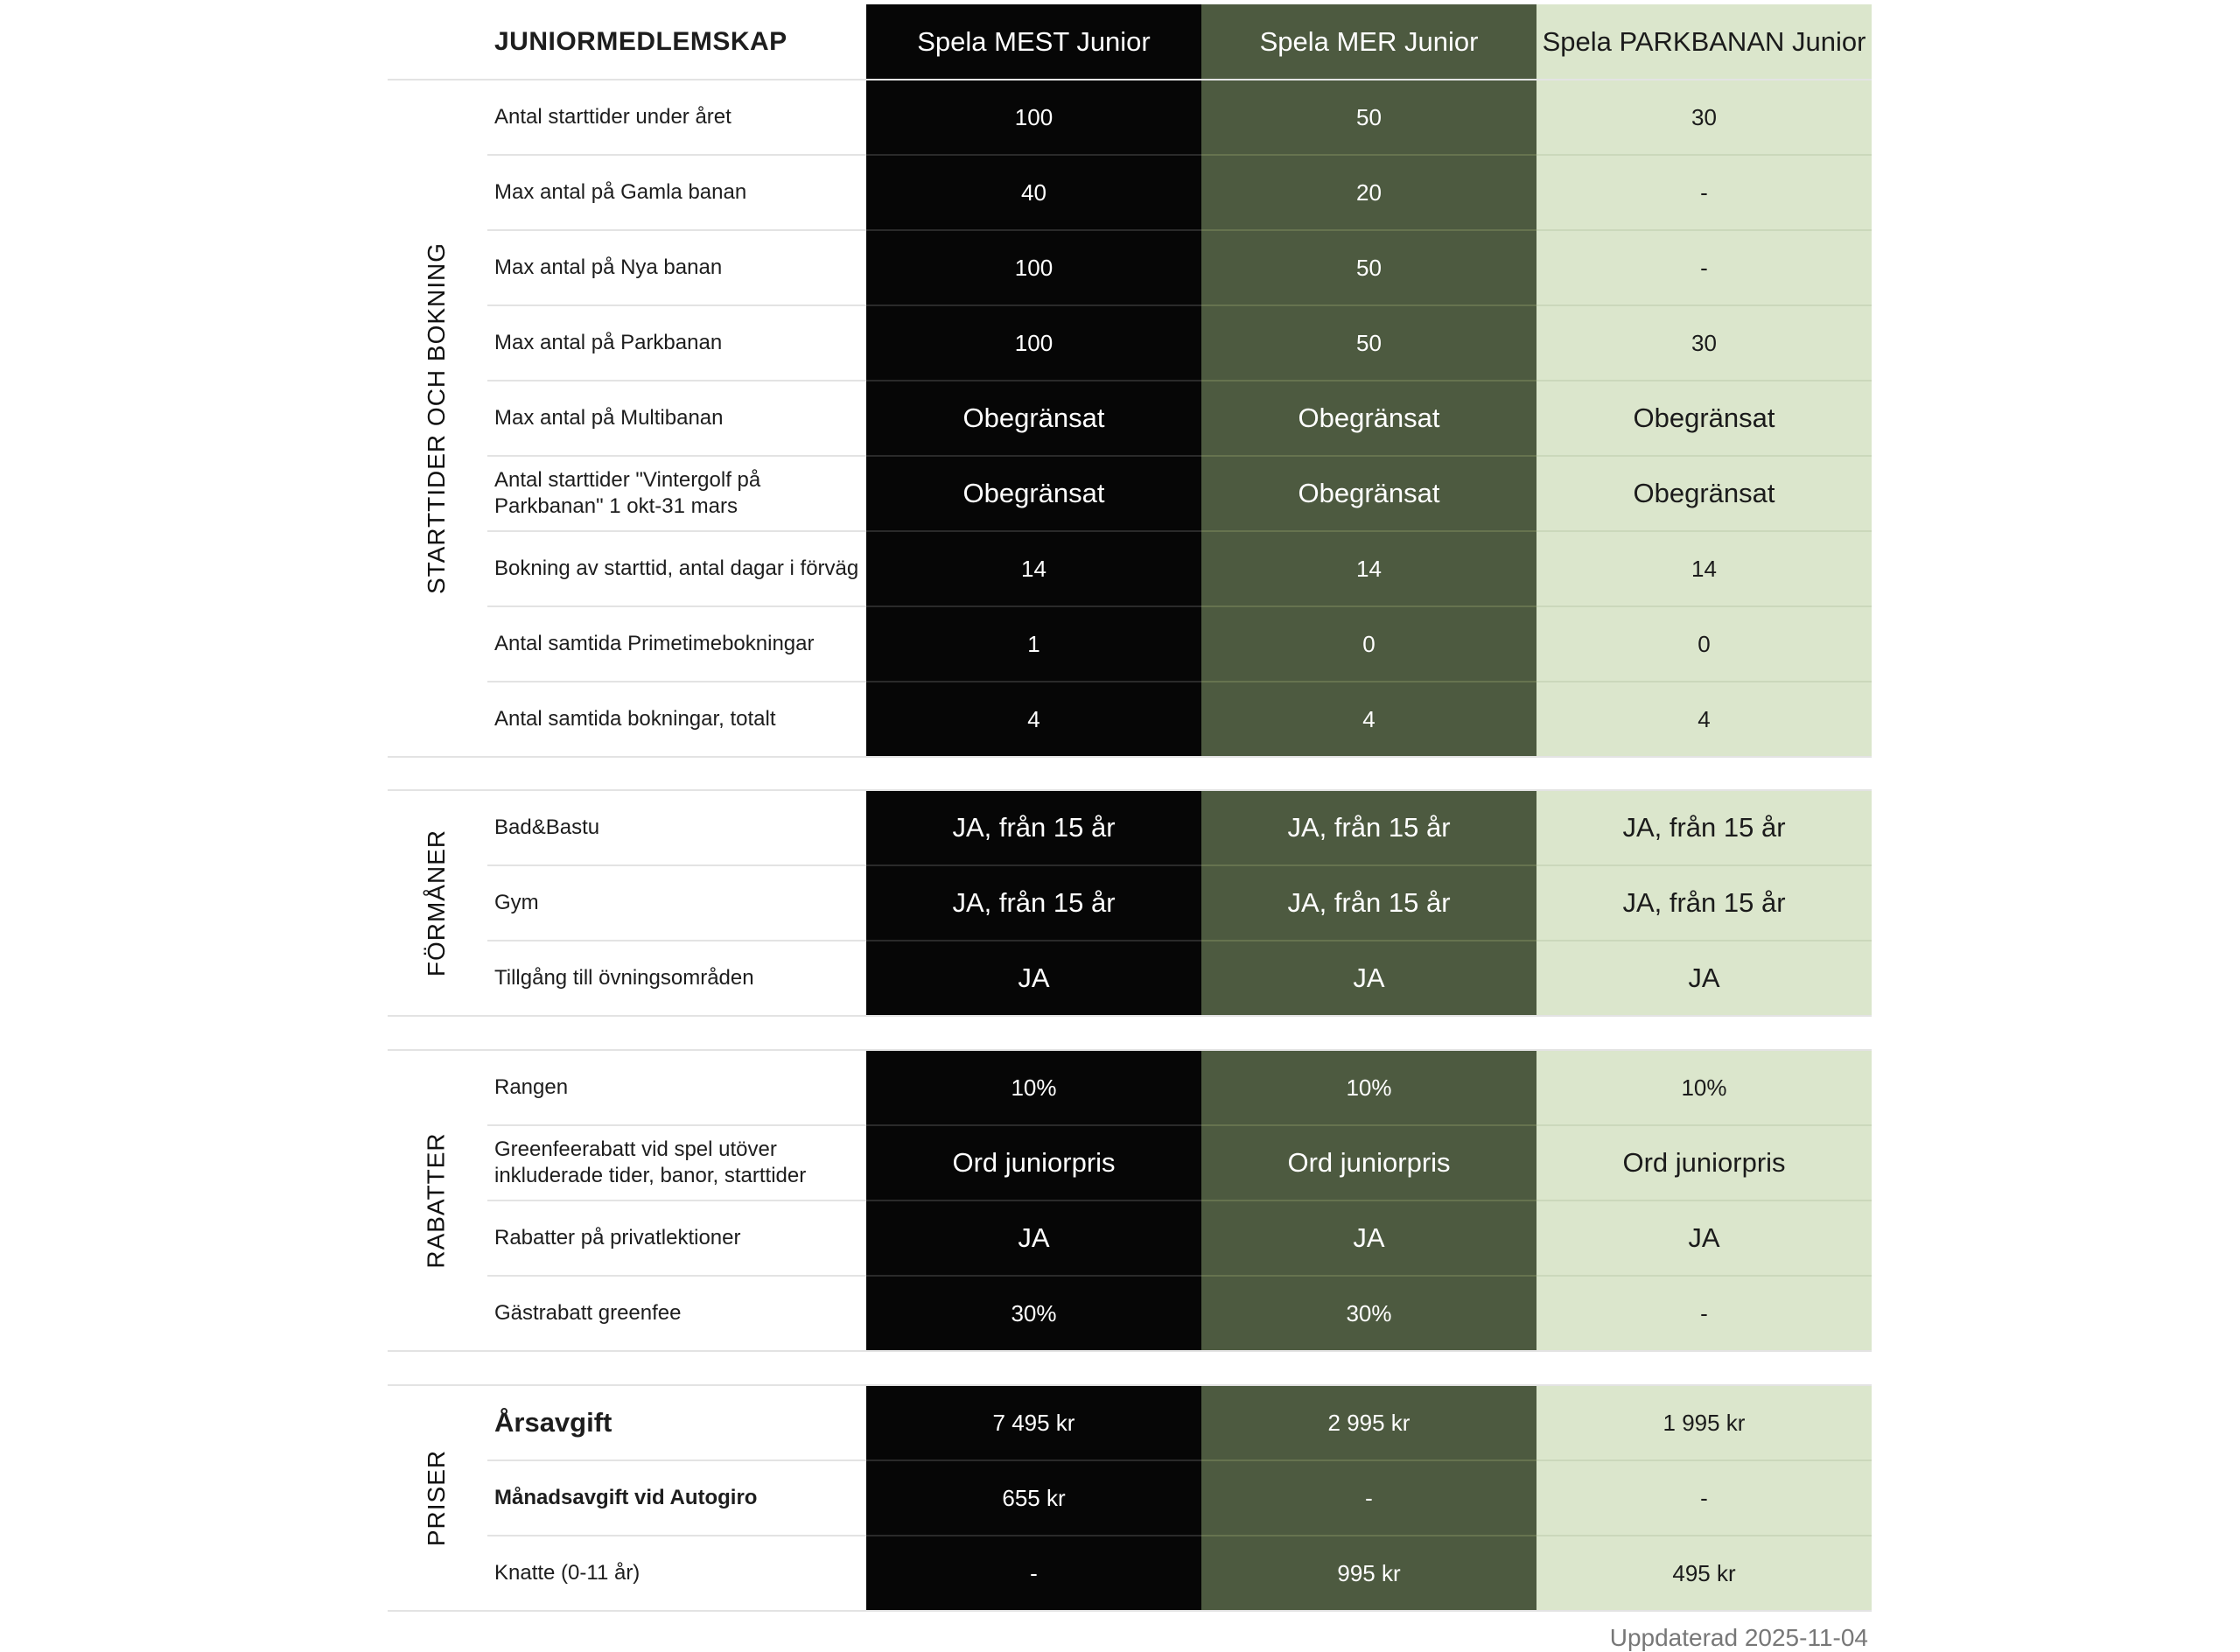  I want to click on section-label-text: RABATTER, so click(436, 1200).